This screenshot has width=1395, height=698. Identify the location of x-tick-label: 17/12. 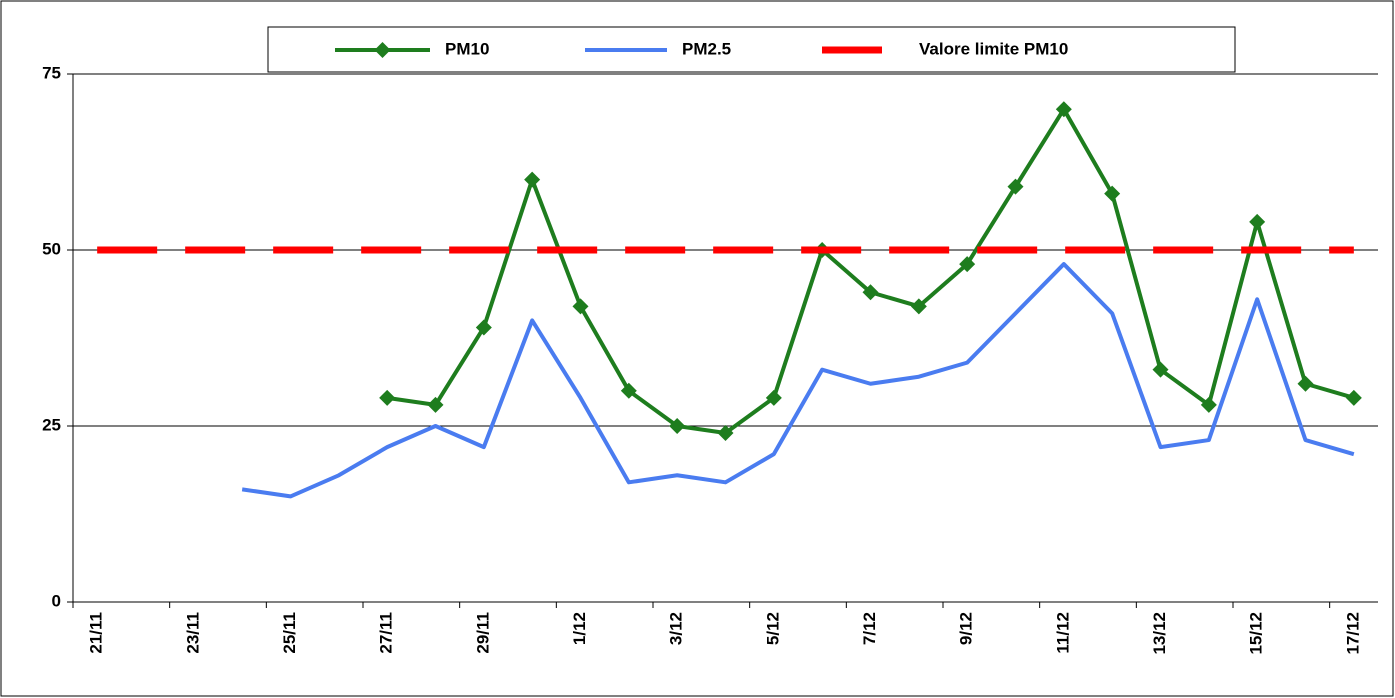
(1352, 633).